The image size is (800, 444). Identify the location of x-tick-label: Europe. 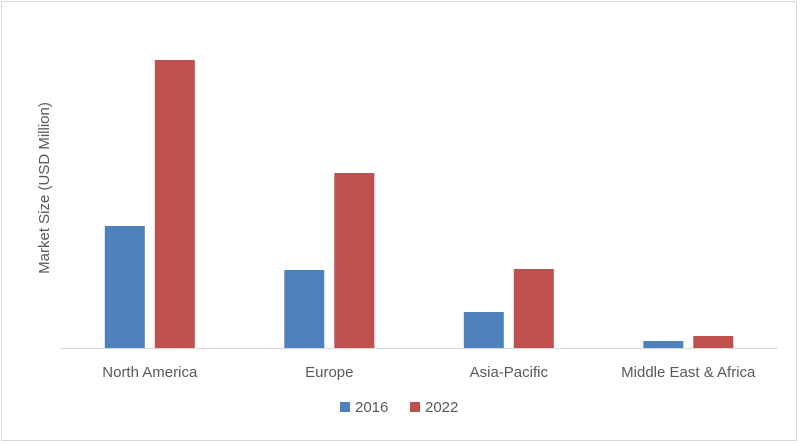
(329, 372).